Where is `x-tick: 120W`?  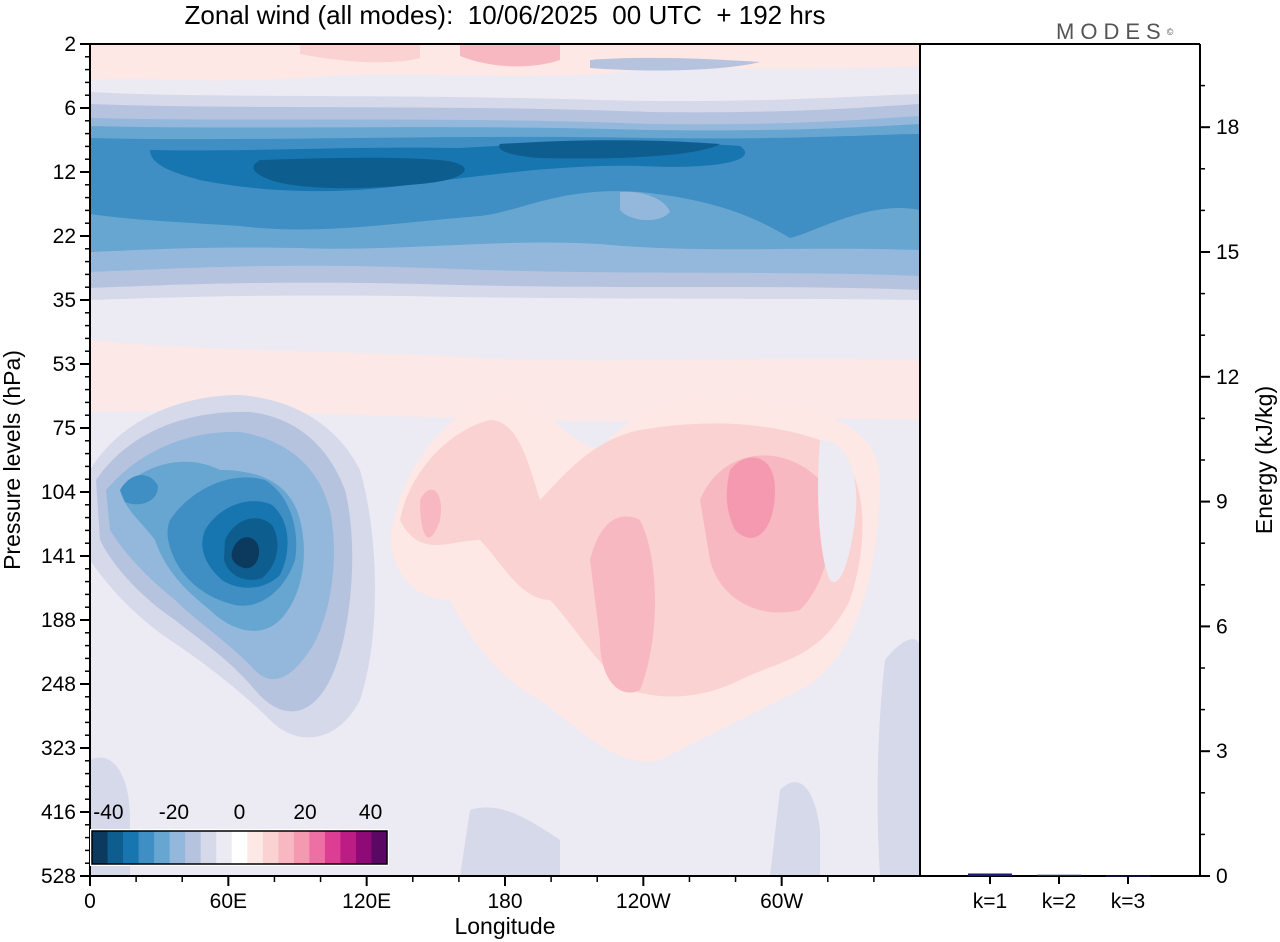
x-tick: 120W is located at coordinates (643, 894).